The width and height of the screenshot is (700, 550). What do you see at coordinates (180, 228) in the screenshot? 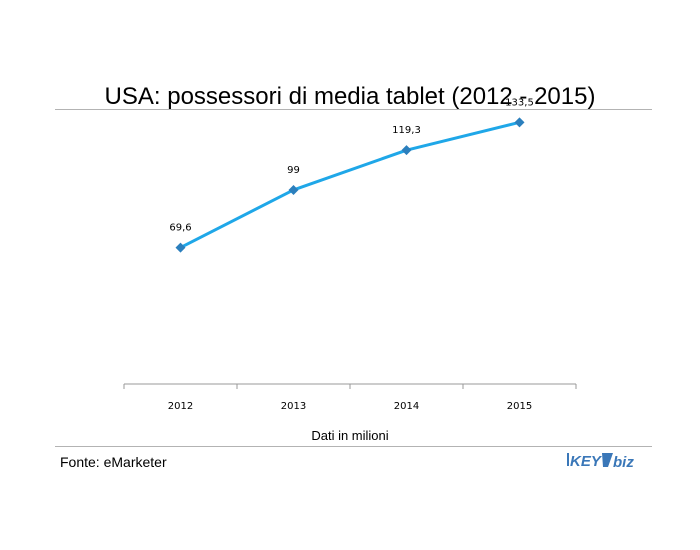
I see `data-label: 69,6` at bounding box center [180, 228].